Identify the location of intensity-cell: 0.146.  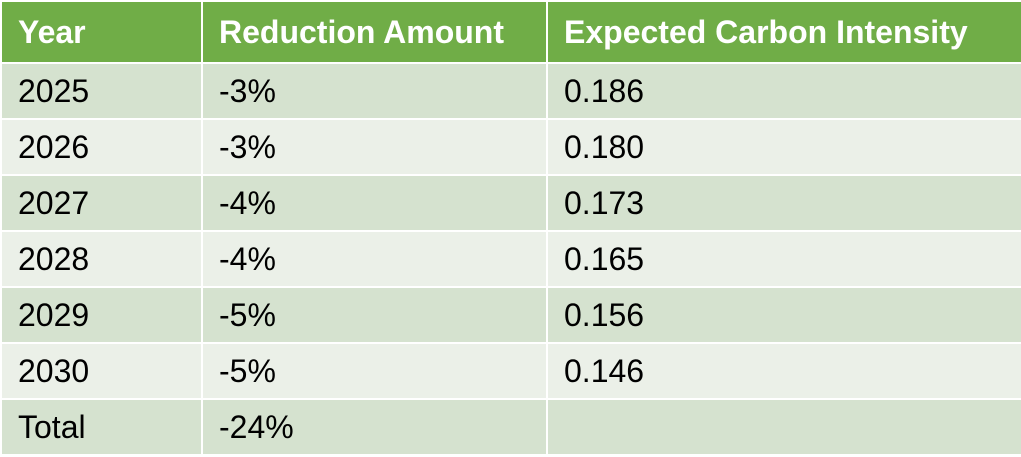
(783, 371).